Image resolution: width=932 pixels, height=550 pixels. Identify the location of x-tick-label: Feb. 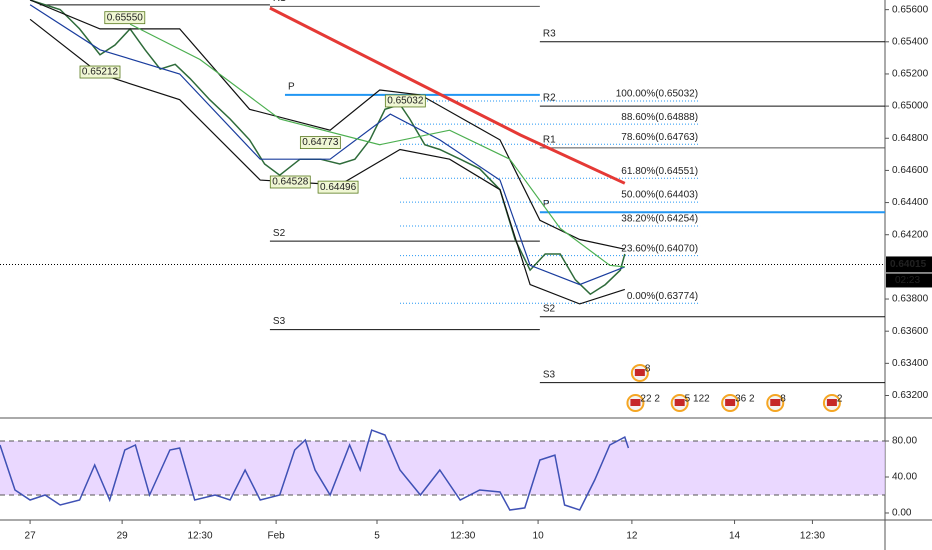
(277, 536).